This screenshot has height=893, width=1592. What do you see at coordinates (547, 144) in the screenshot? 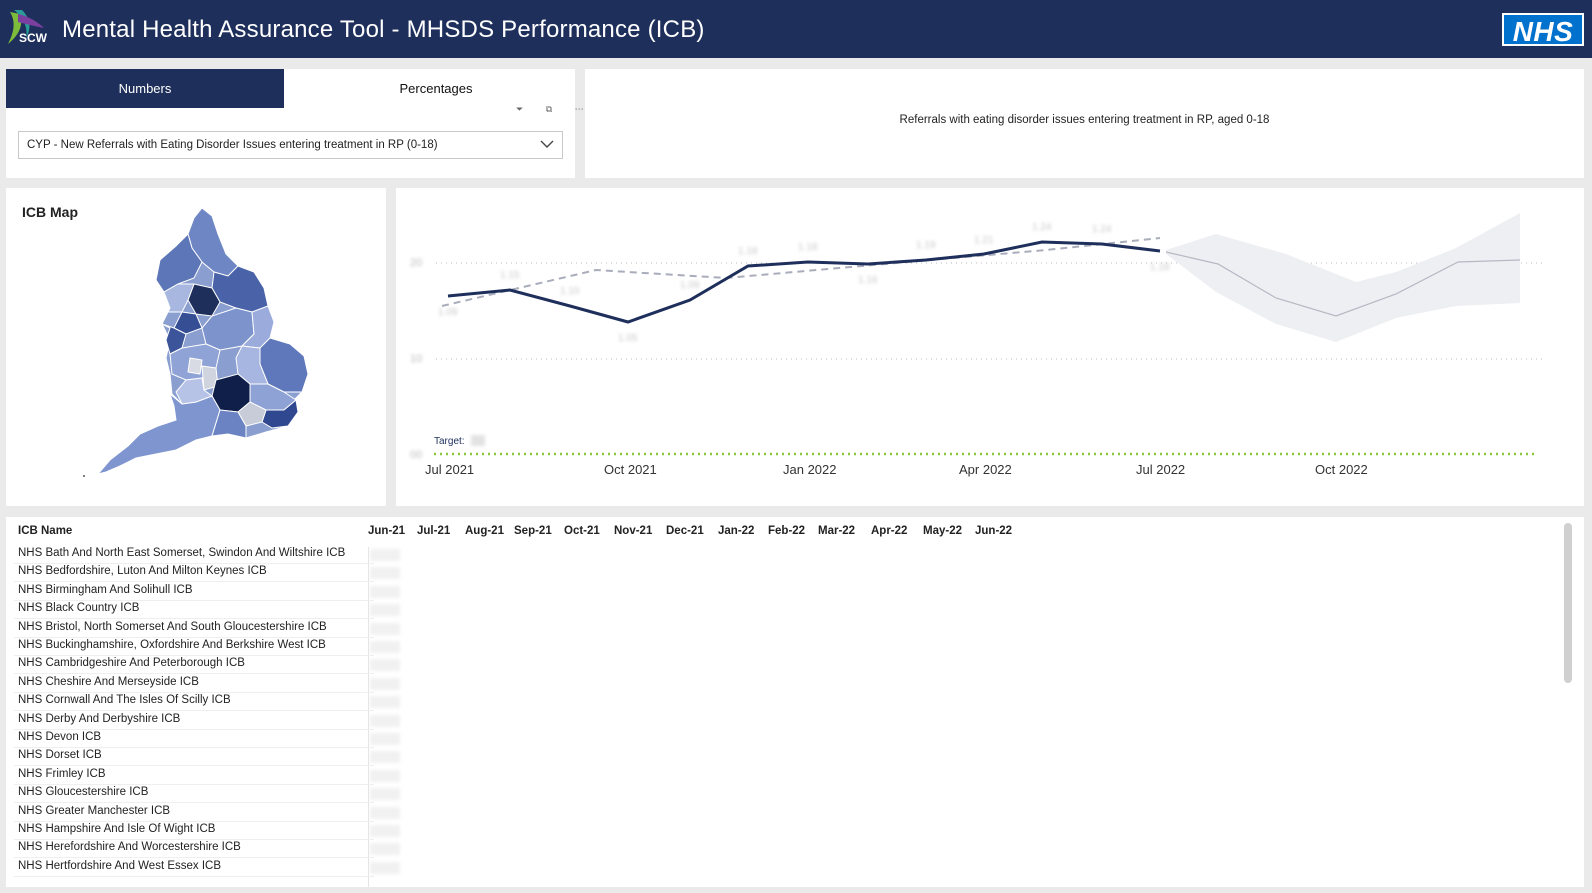
I see `chevron-down-icon` at bounding box center [547, 144].